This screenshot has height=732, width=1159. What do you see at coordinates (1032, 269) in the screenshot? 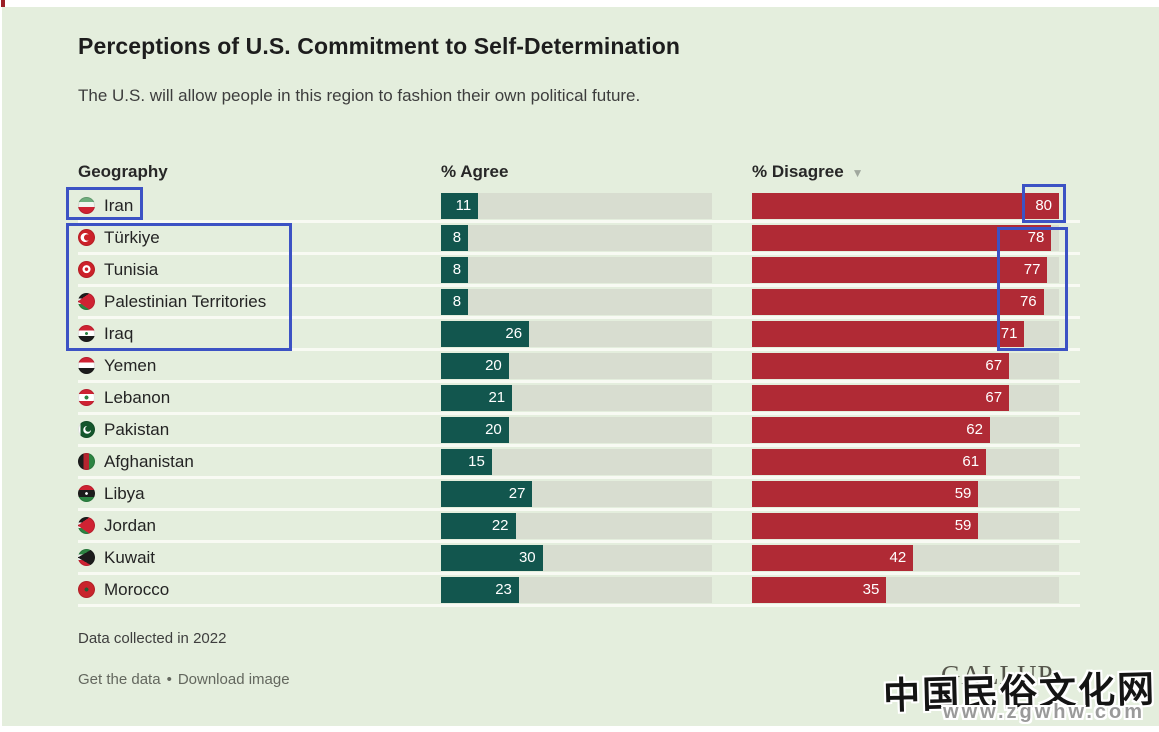
I see `disagree-value: 77` at bounding box center [1032, 269].